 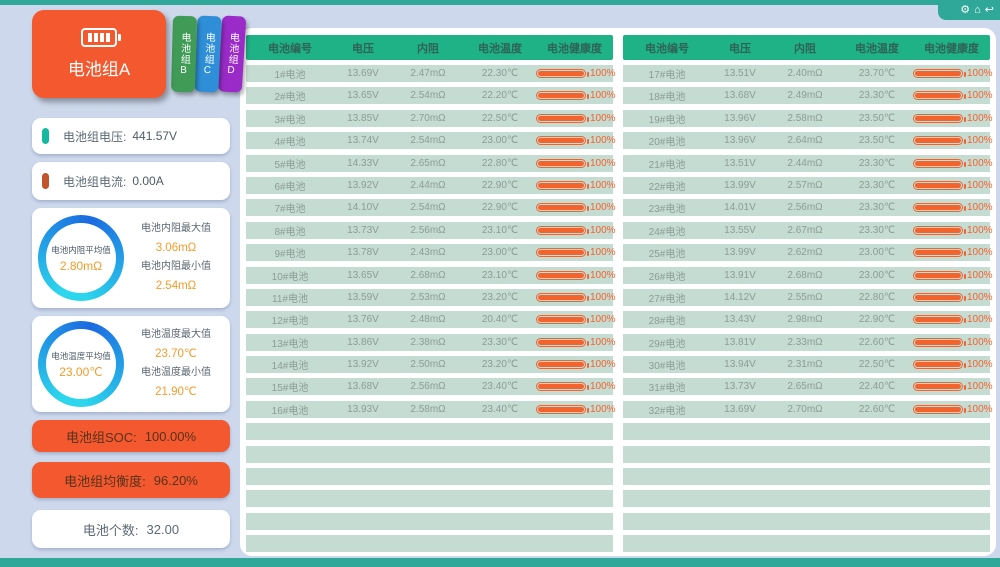 What do you see at coordinates (805, 320) in the screenshot?
I see `resistance-cell: 2.98mΩ` at bounding box center [805, 320].